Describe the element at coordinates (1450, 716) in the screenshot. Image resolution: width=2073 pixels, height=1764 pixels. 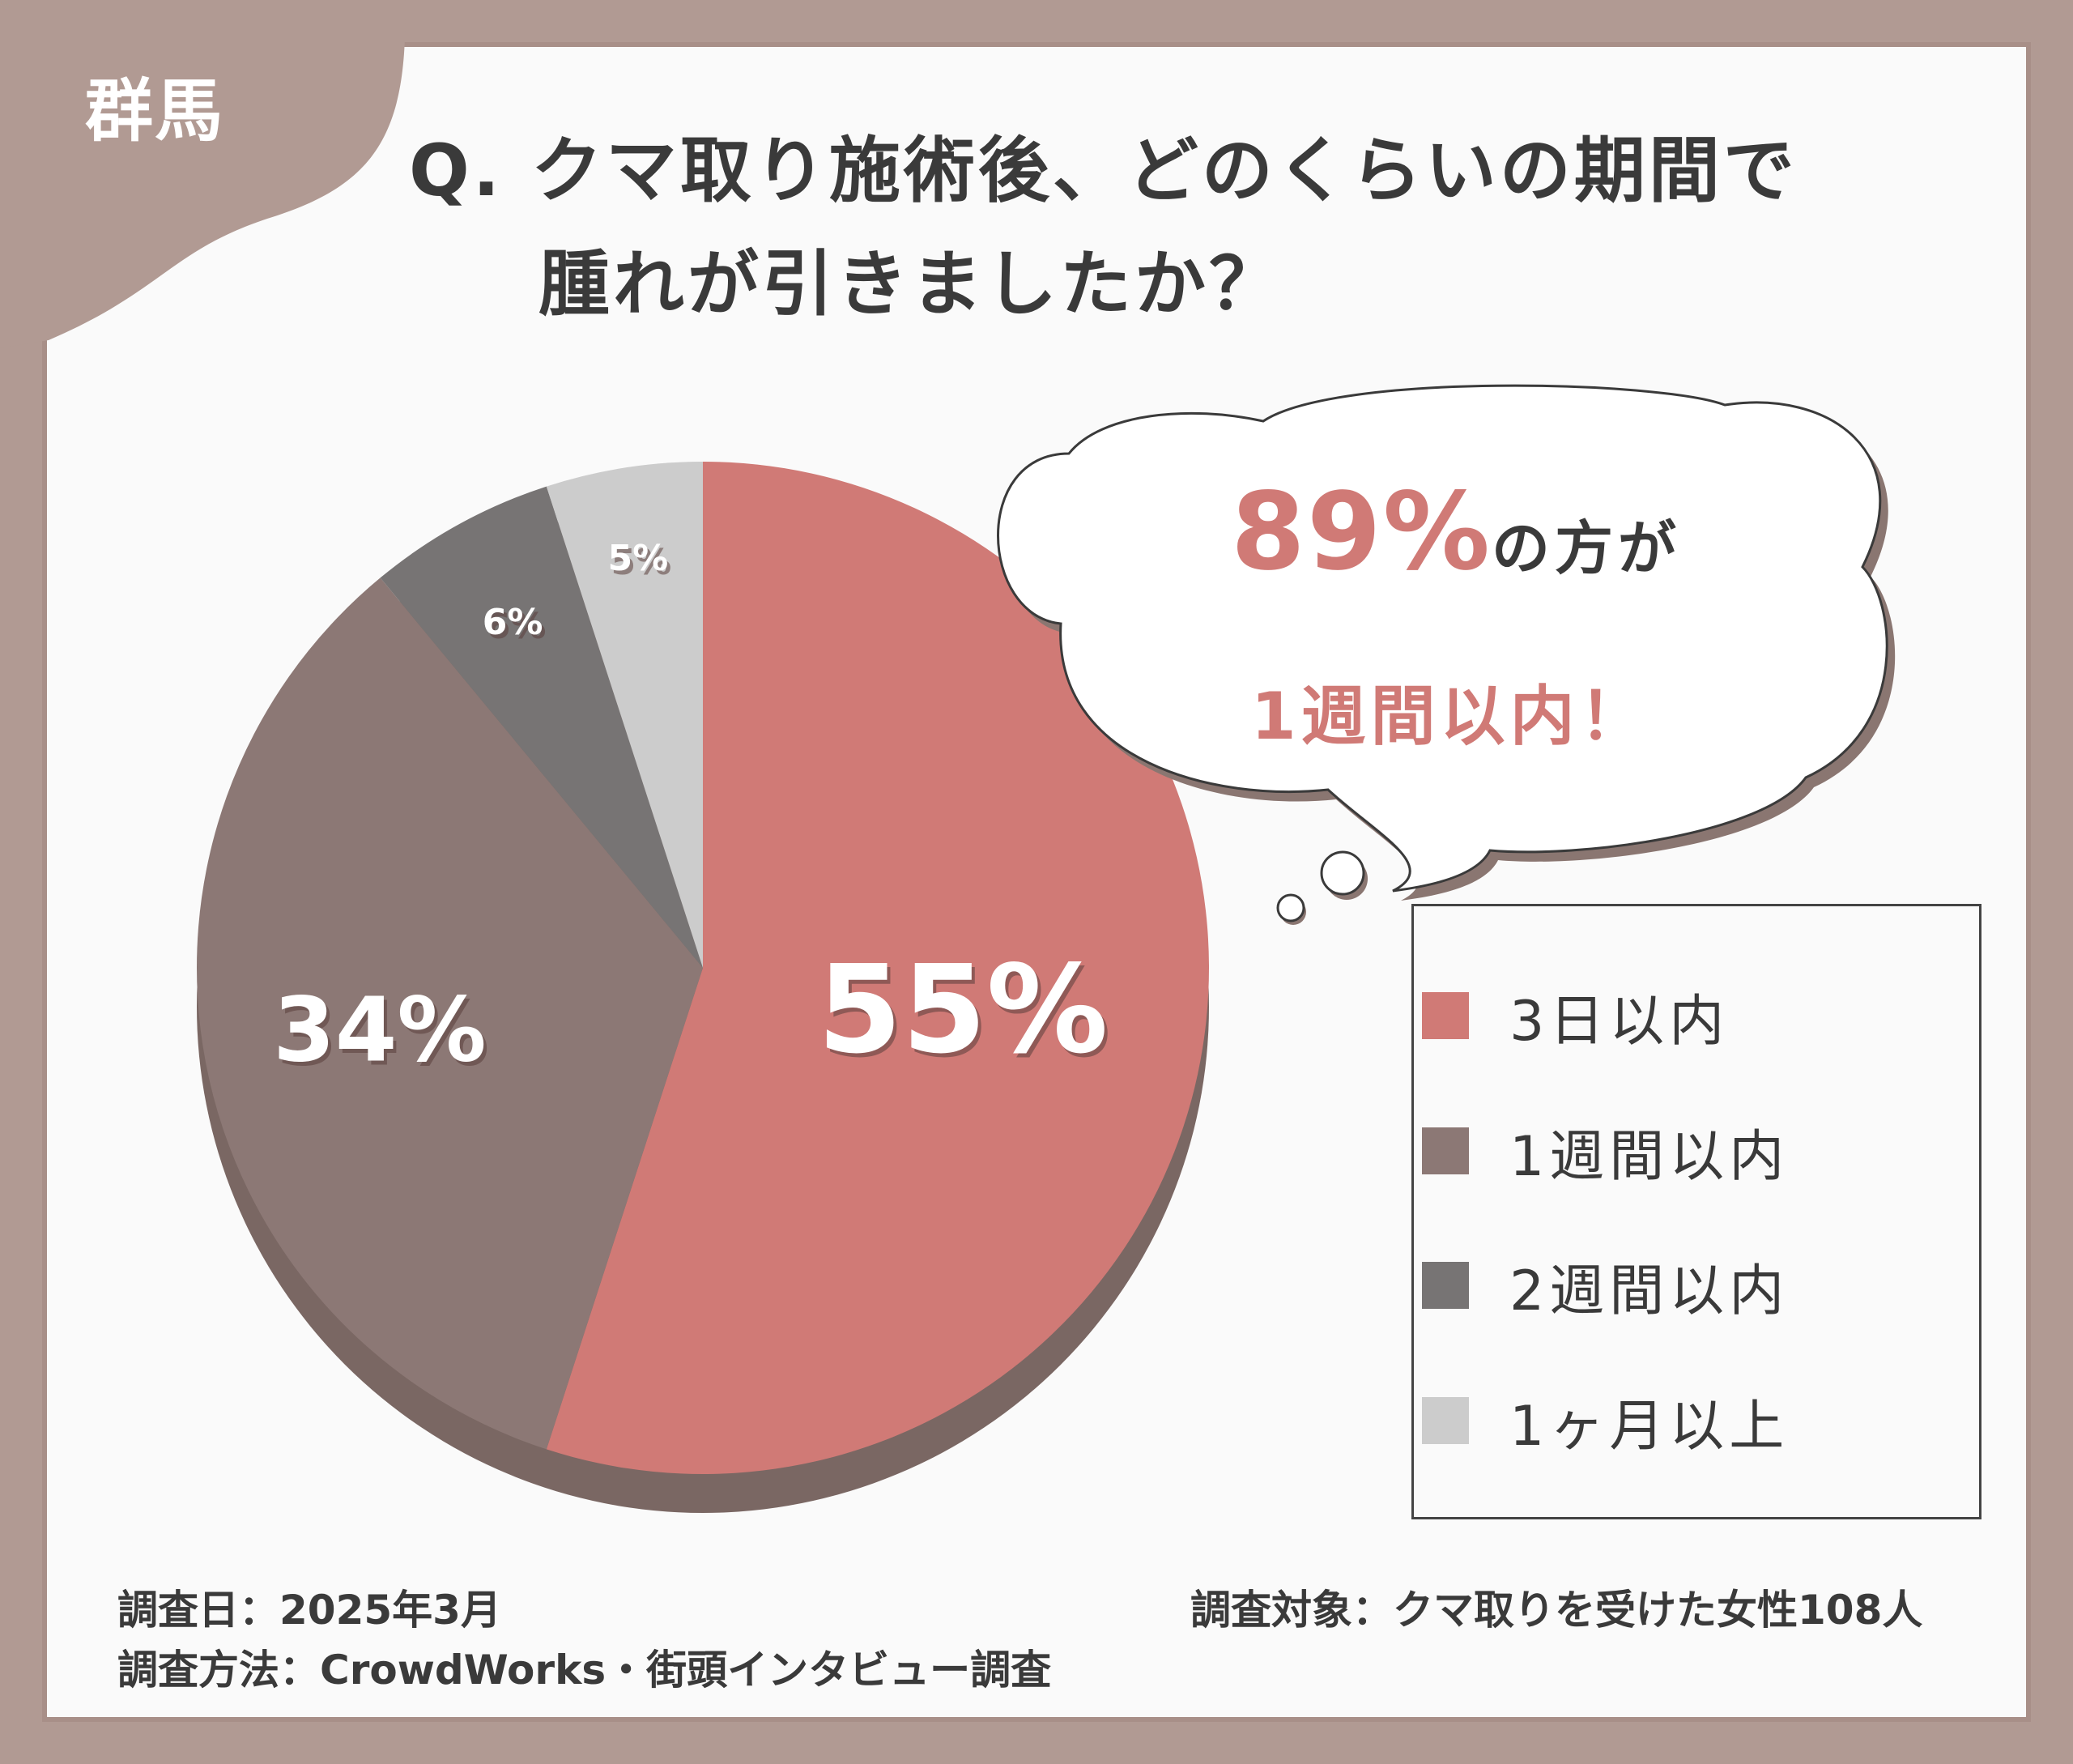
I see `callout-subtext: 1週間以内！` at that location.